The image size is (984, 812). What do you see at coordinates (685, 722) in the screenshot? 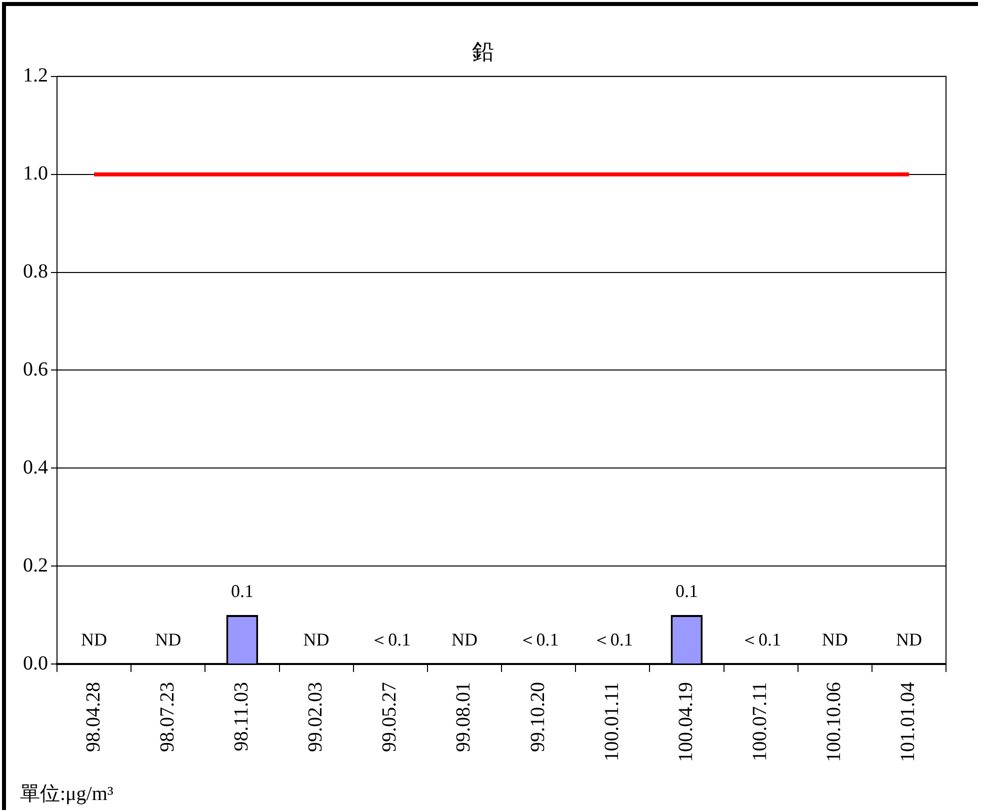
I see `x-tick-label: 100.04.19` at bounding box center [685, 722].